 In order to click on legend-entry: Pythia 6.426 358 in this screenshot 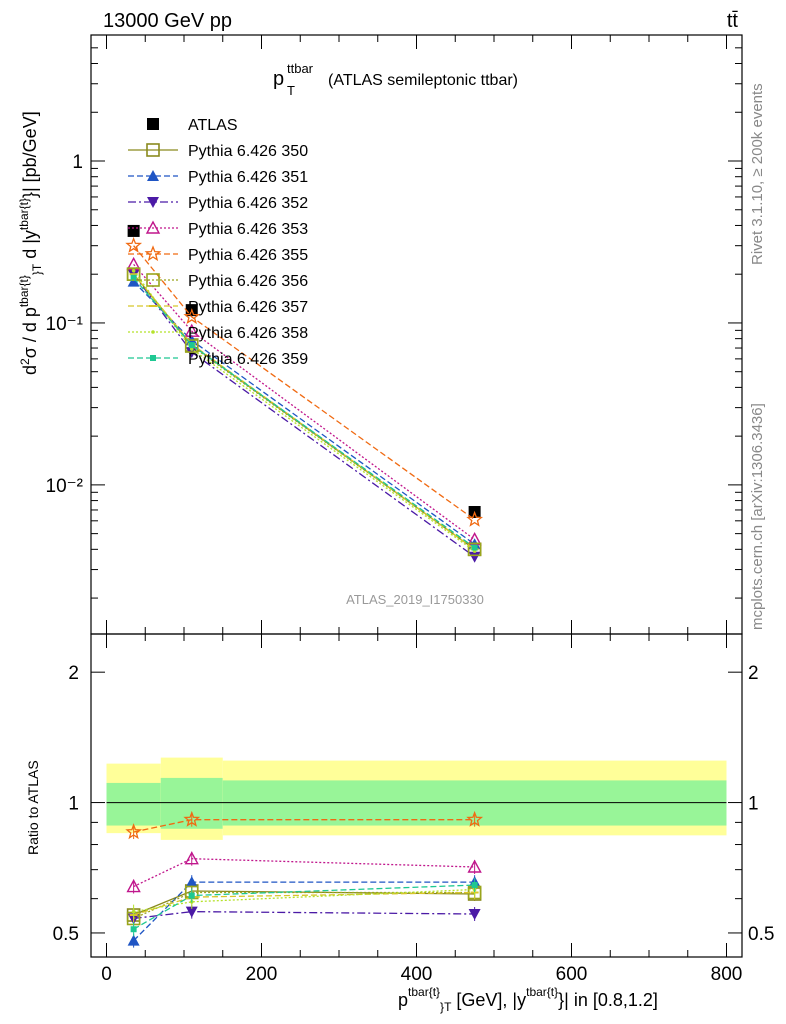, I will do `click(218, 333)`.